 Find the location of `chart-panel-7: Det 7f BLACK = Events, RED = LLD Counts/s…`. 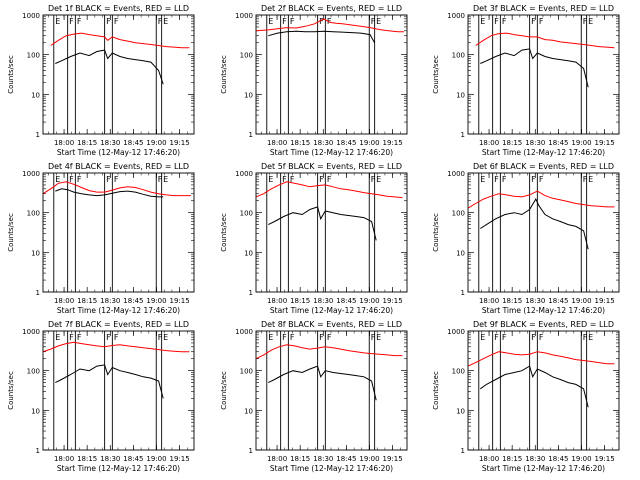

chart-panel-7: Det 7f BLACK = Events, RED = LLD Counts/s… is located at coordinates (101, 396).